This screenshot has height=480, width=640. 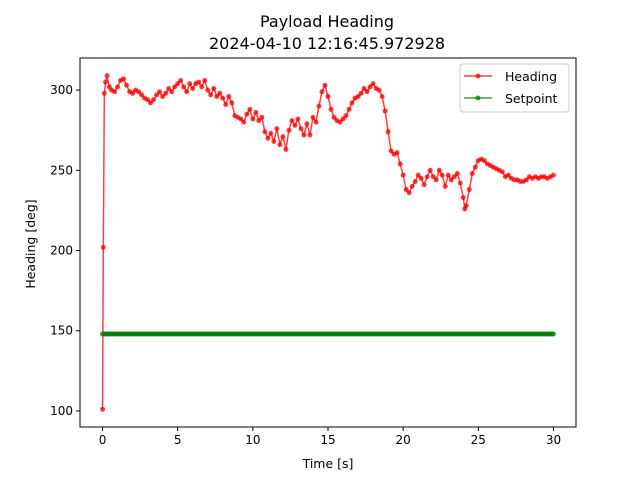 I want to click on y-axis-label: Heading [deg], so click(x=30, y=243).